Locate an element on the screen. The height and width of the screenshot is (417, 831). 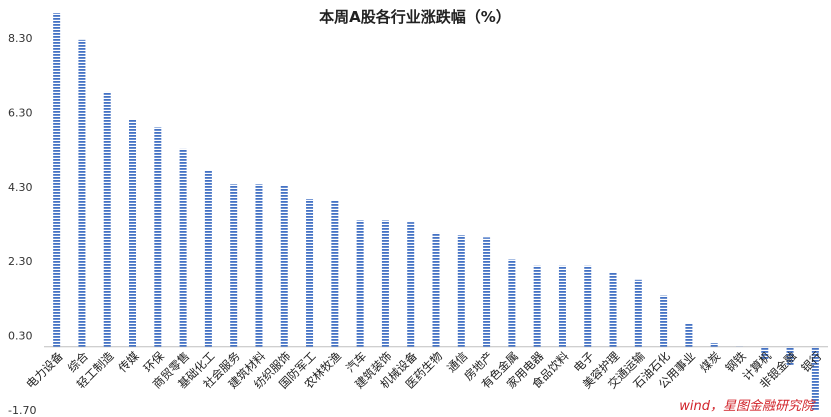
category-label: 电力设备 is located at coordinates (44, 370).